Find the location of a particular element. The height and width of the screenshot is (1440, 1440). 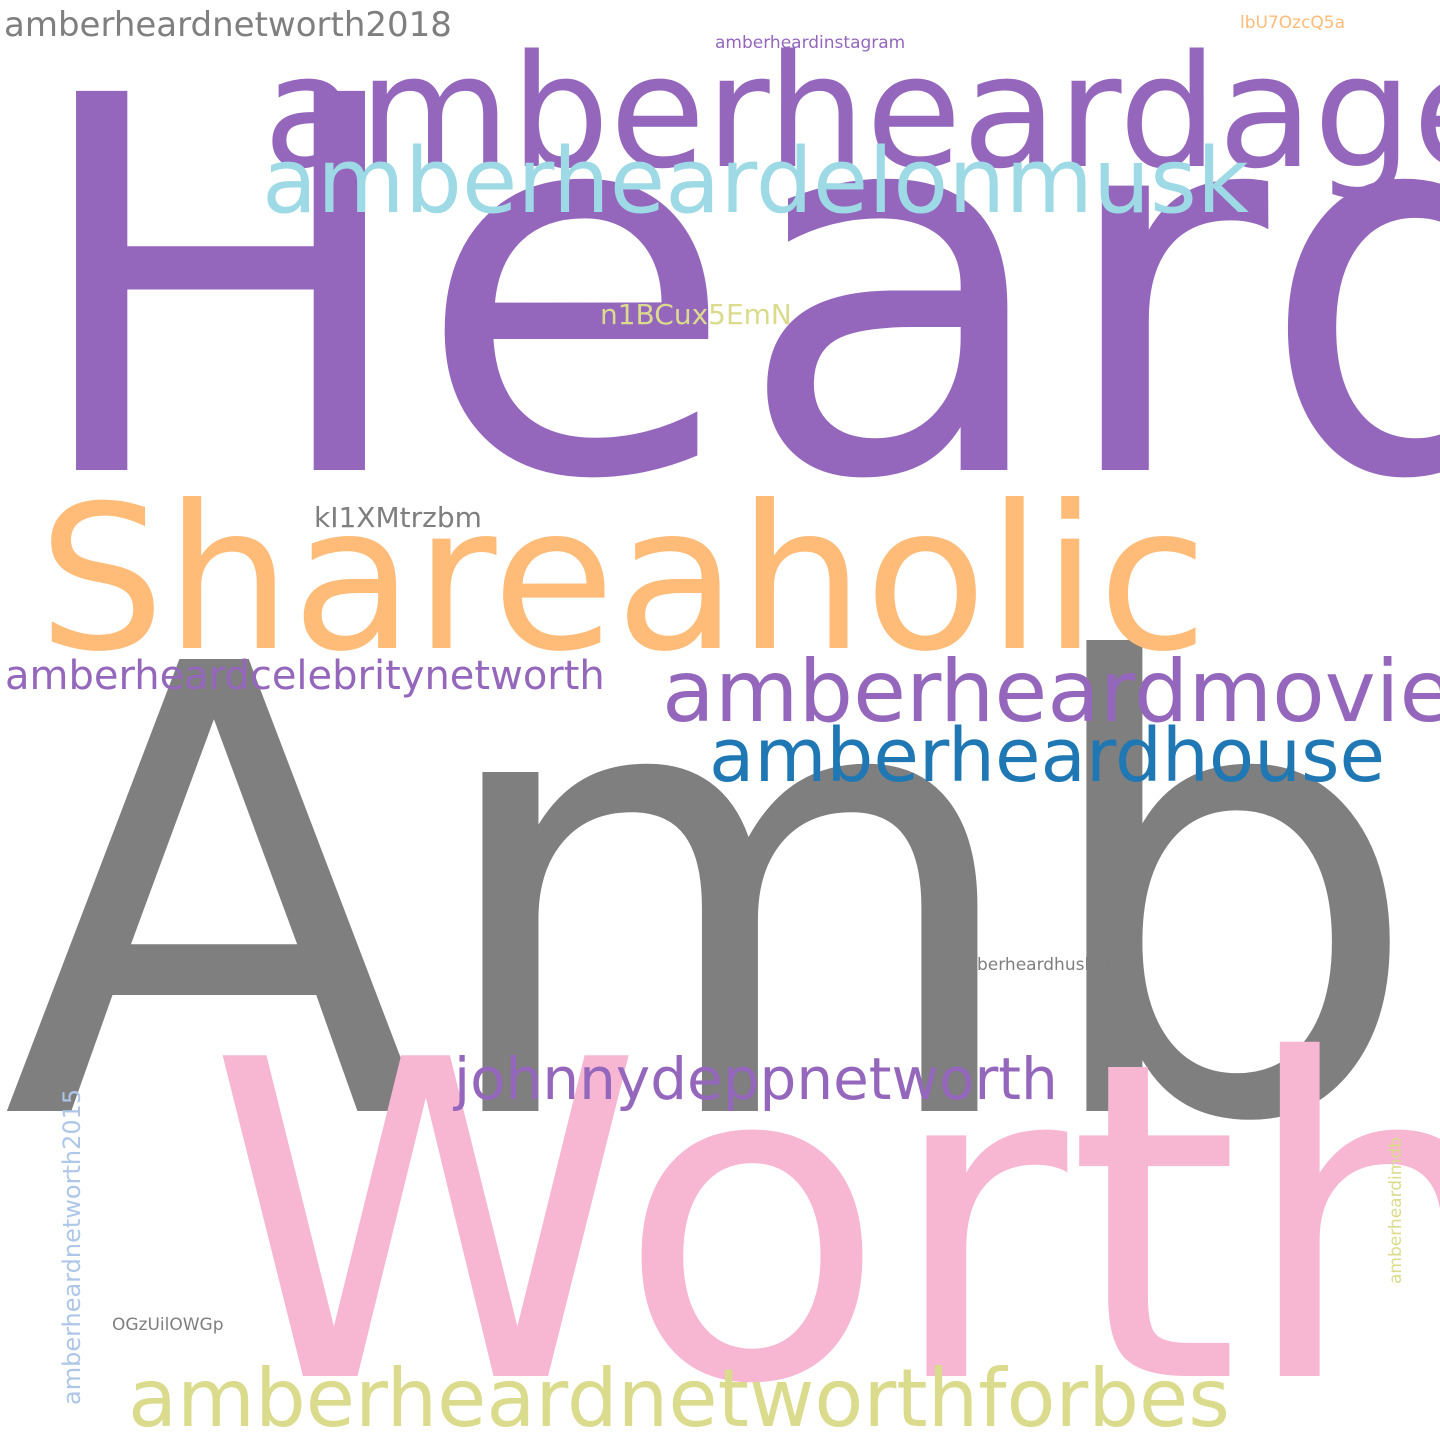

word-amberheardelonmusk: amberheardelonmusk is located at coordinates (756, 181).